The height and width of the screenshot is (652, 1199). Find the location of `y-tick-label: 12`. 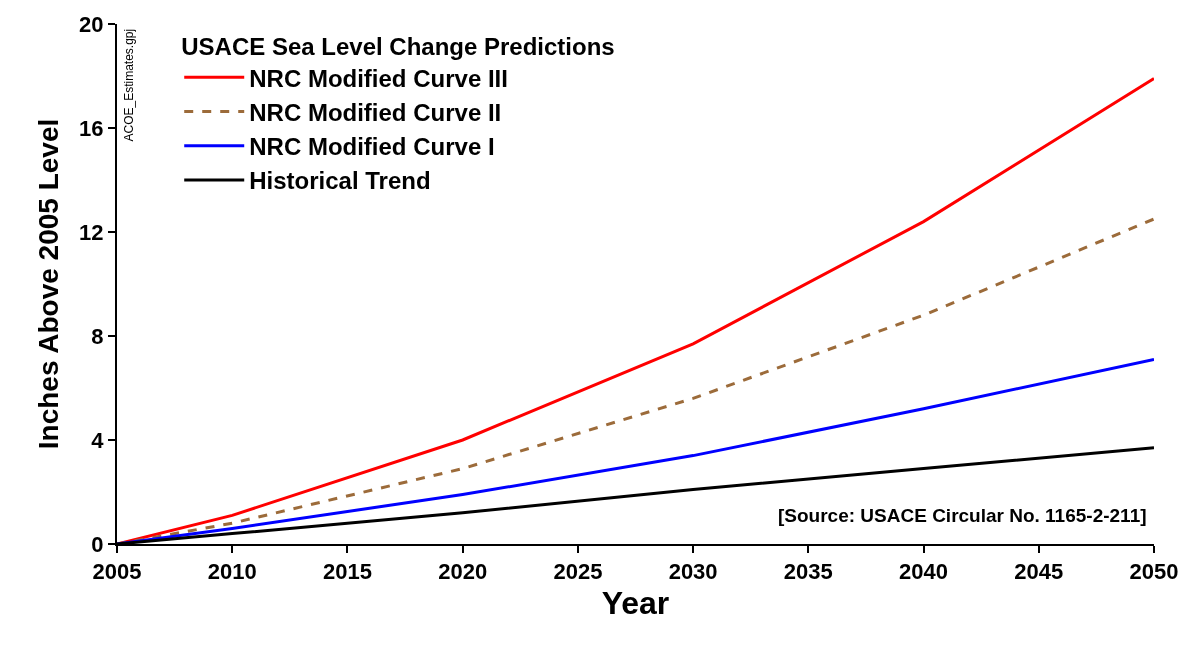

y-tick-label: 12 is located at coordinates (91, 232).